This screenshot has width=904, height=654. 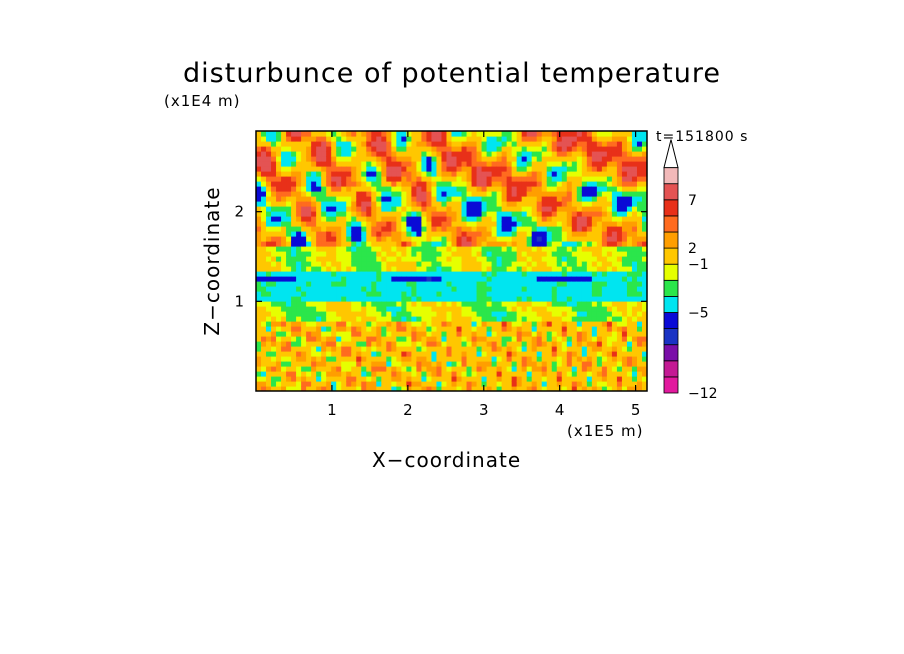 I want to click on x-tick-label: 2, so click(x=408, y=410).